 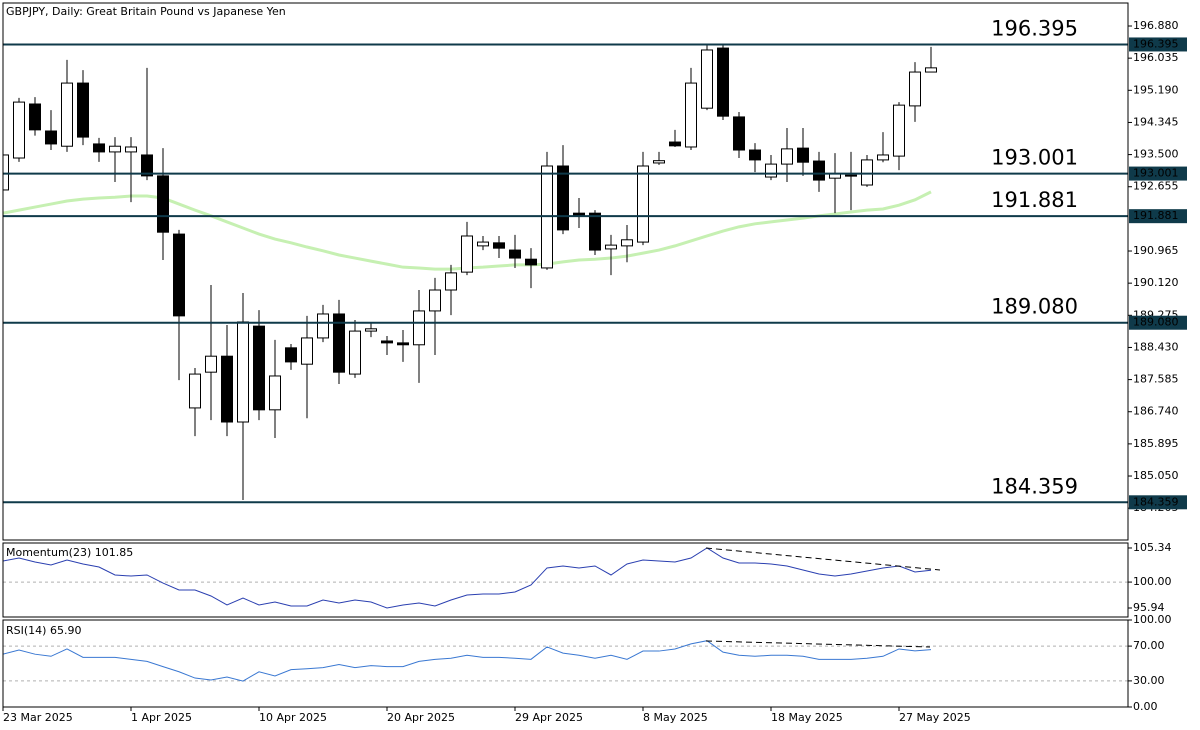 What do you see at coordinates (293, 717) in the screenshot?
I see `x-tick-label: 10 Apr 2025` at bounding box center [293, 717].